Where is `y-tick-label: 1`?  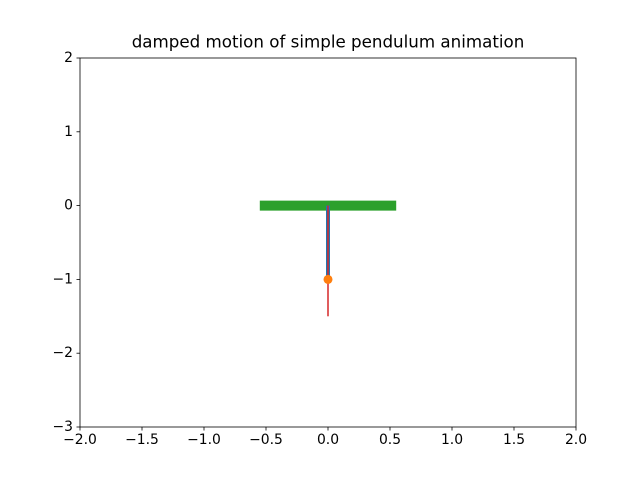
y-tick-label: 1 is located at coordinates (68, 132).